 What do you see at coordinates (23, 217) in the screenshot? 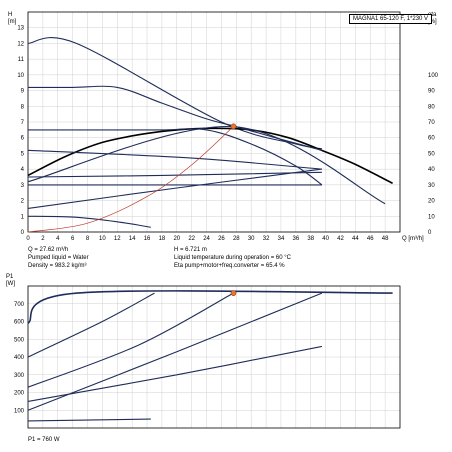
I see `top-y-tick-label: 1` at bounding box center [23, 217].